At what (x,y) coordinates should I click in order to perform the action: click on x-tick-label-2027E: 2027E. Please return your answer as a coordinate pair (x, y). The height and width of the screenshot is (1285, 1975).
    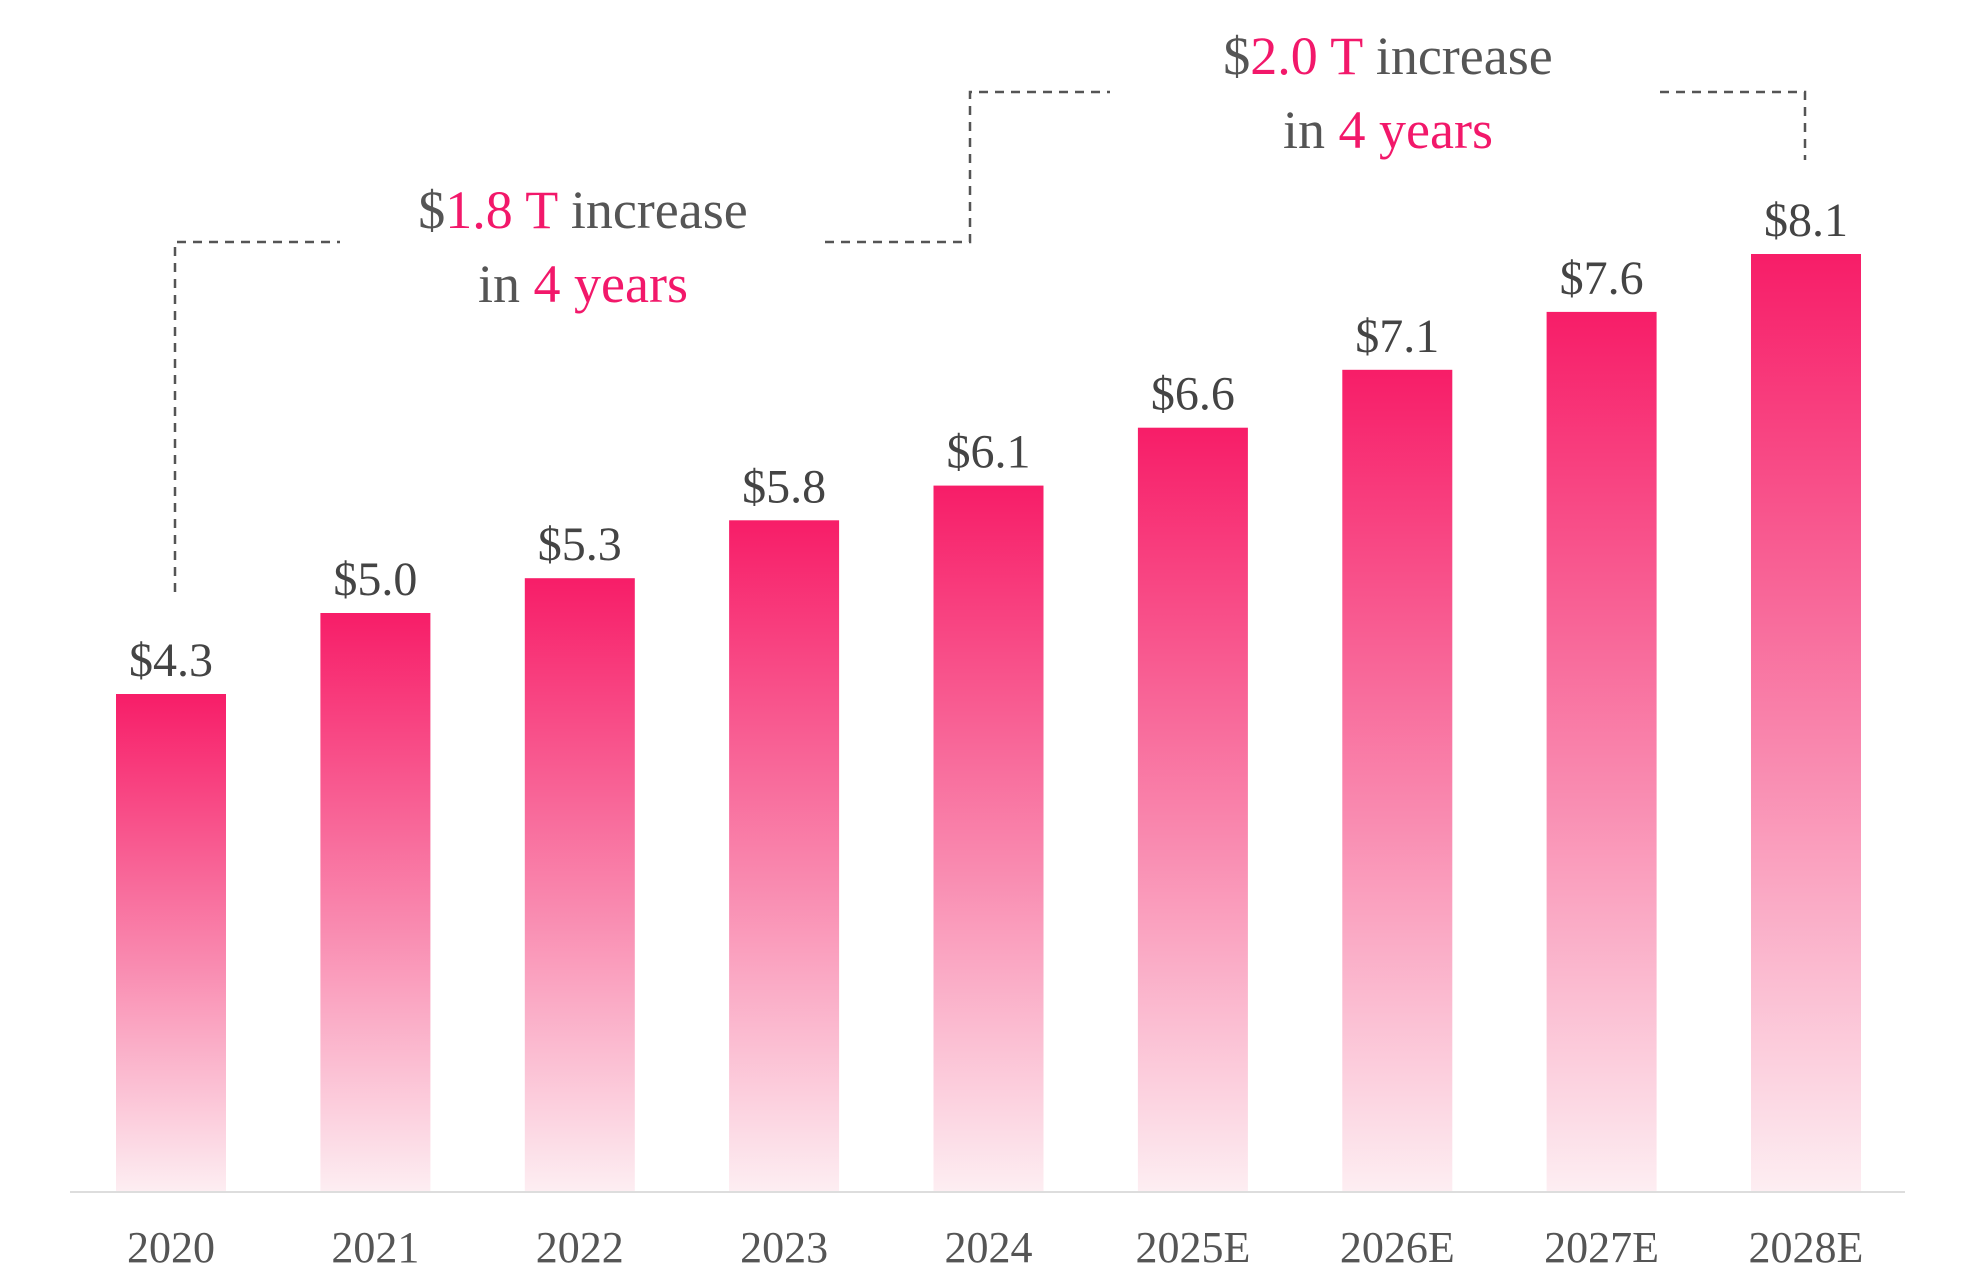
    Looking at the image, I should click on (1601, 1247).